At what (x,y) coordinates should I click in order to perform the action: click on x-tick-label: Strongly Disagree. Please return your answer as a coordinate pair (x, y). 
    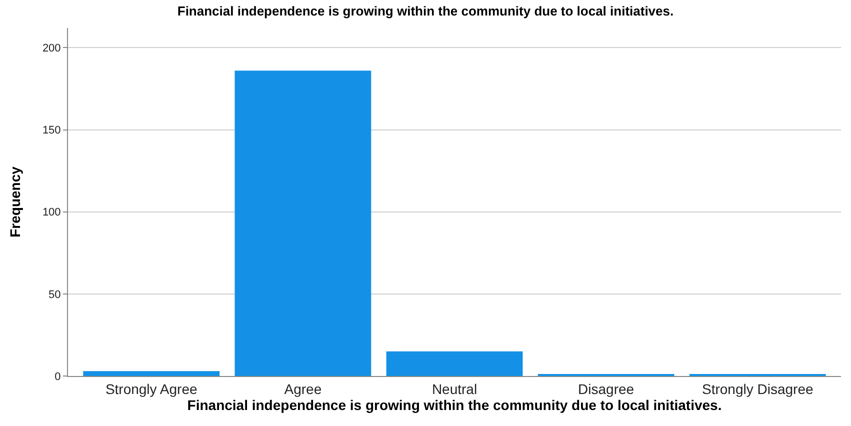
    Looking at the image, I should click on (758, 388).